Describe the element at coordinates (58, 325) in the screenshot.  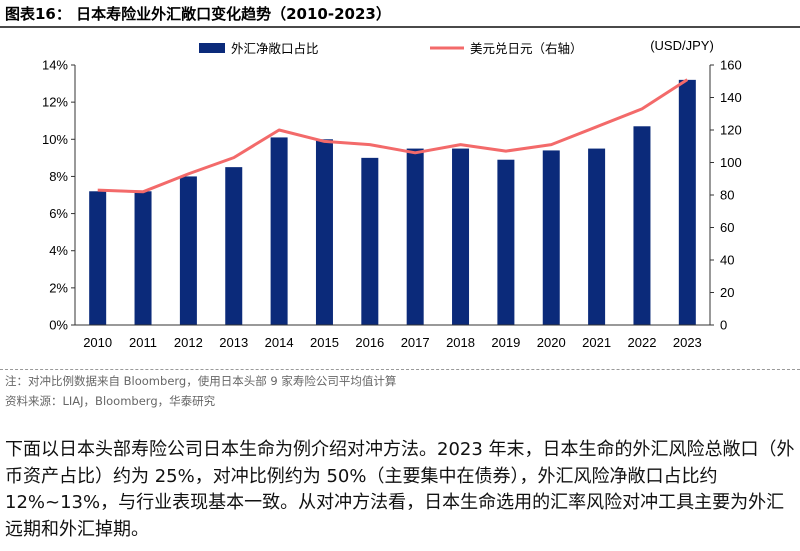
I see `left-tick-label: 0%` at that location.